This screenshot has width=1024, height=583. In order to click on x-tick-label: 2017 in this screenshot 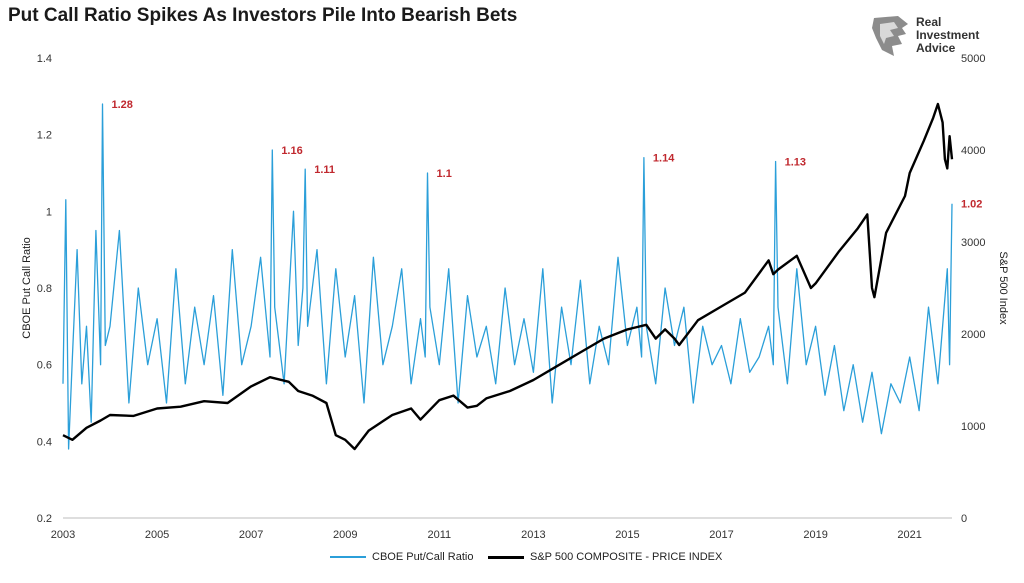, I will do `click(721, 535)`.